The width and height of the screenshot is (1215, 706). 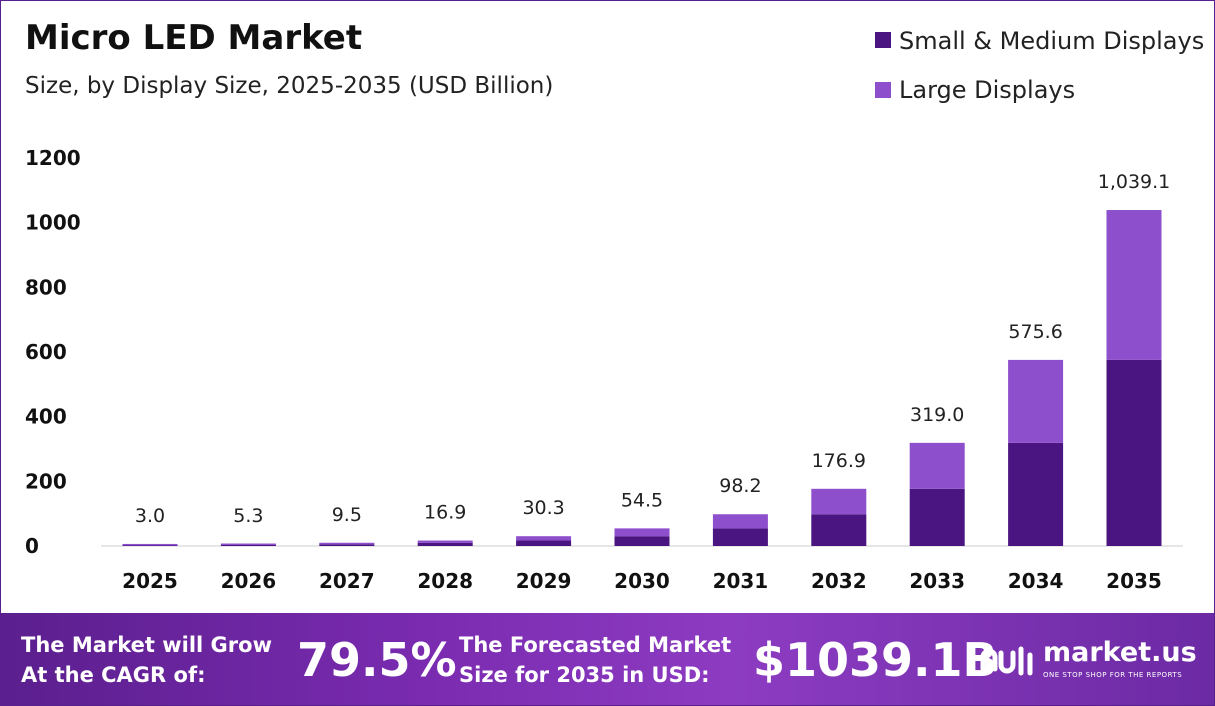 I want to click on legend-swatch-large, so click(x=883, y=90).